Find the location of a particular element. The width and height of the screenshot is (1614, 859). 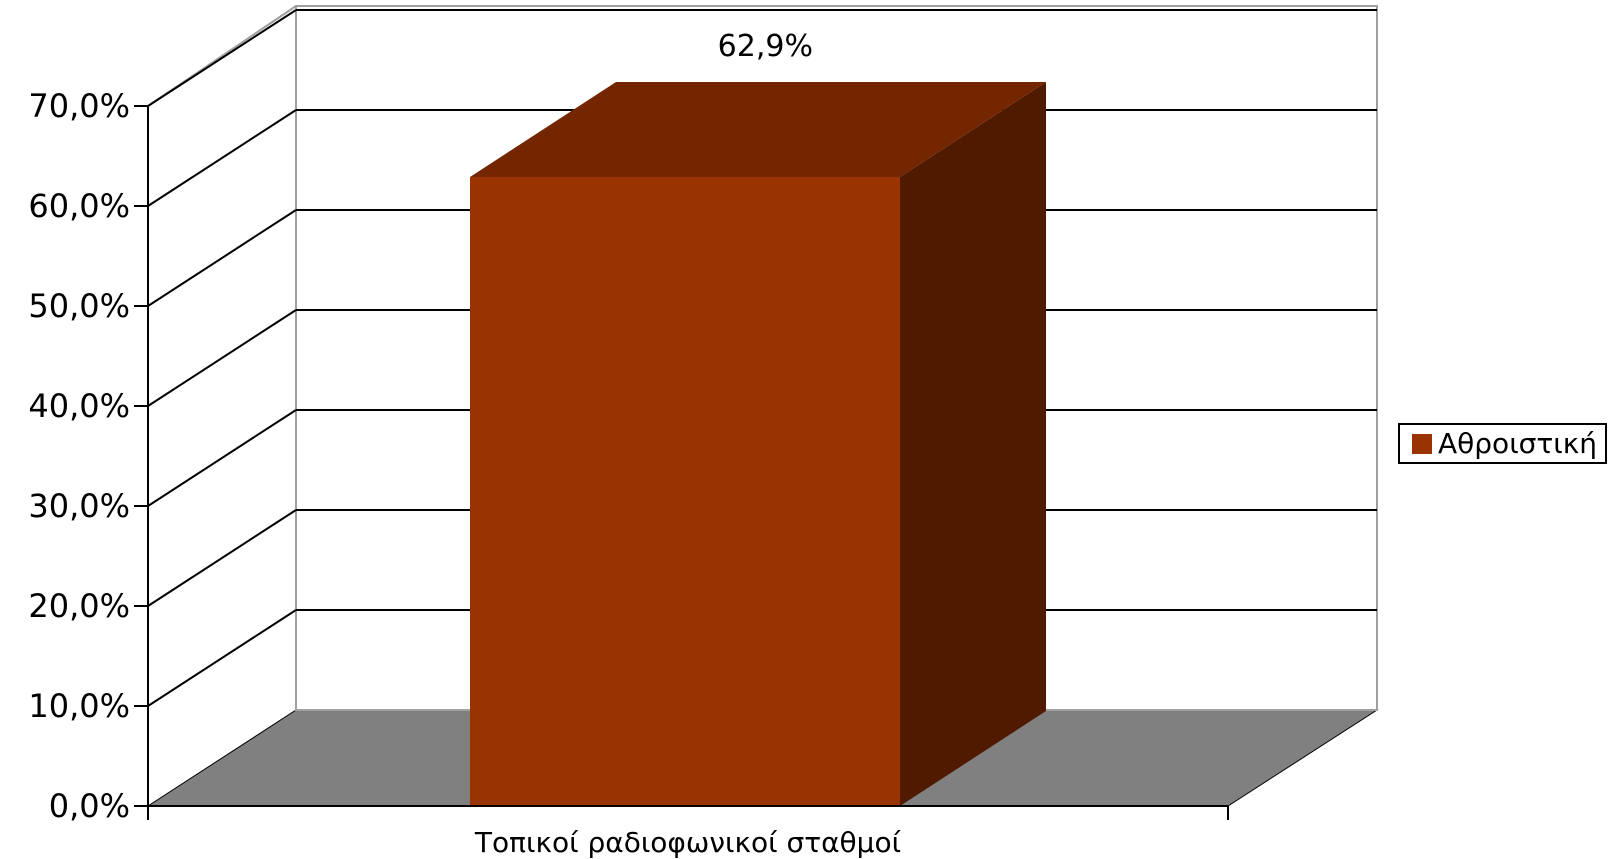

y-tick-label: 20,0% is located at coordinates (79, 606).